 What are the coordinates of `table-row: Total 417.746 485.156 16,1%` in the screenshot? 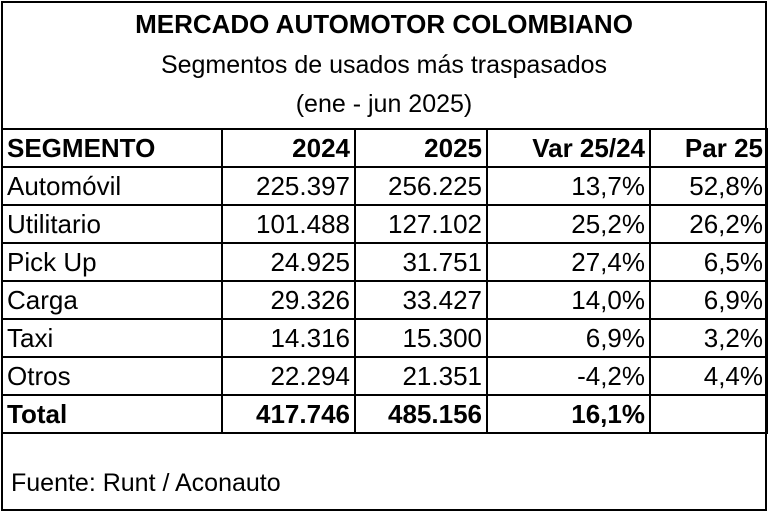 It's located at (384, 414).